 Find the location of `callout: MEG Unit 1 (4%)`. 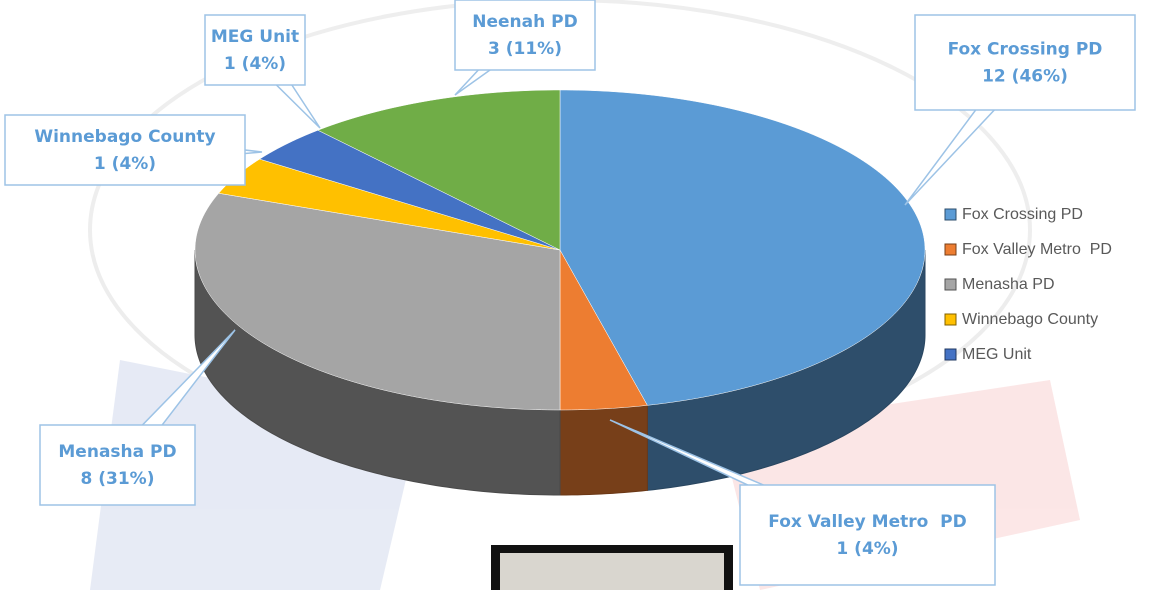

callout: MEG Unit 1 (4%) is located at coordinates (262, 71).